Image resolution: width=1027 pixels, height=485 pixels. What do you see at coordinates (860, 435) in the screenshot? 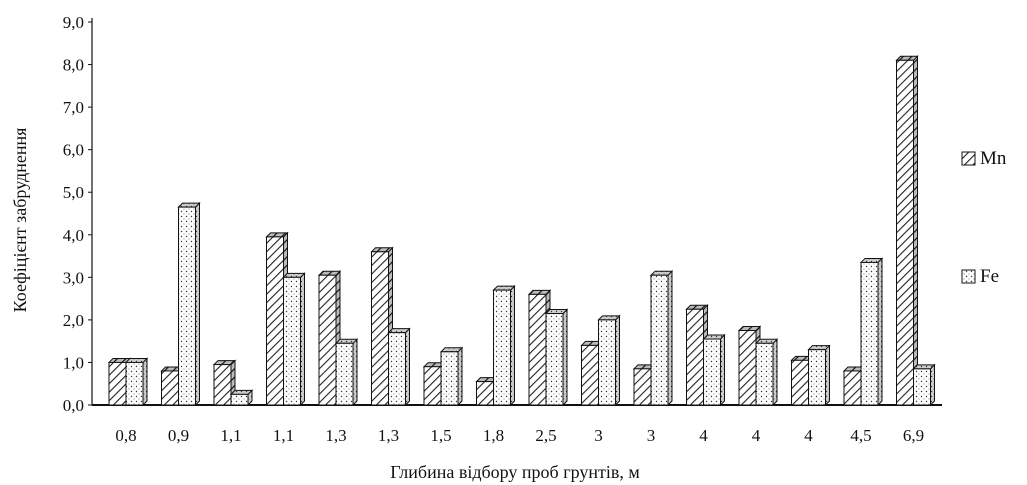
I see `x-tick-label: 4,5` at bounding box center [860, 435].